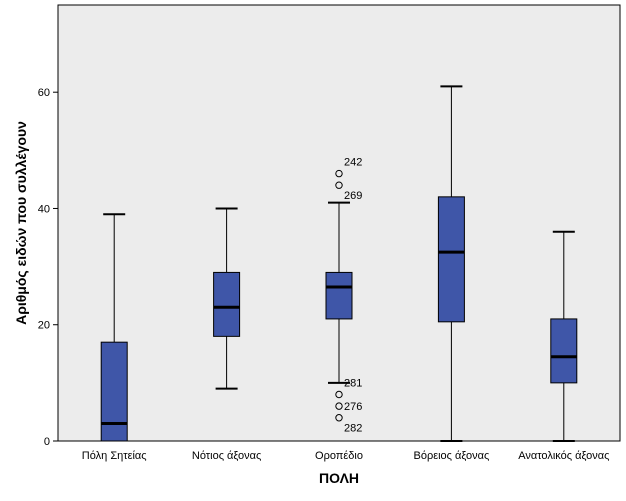 The image size is (626, 501). I want to click on x-tick-label: Οροπέδιο, so click(339, 456).